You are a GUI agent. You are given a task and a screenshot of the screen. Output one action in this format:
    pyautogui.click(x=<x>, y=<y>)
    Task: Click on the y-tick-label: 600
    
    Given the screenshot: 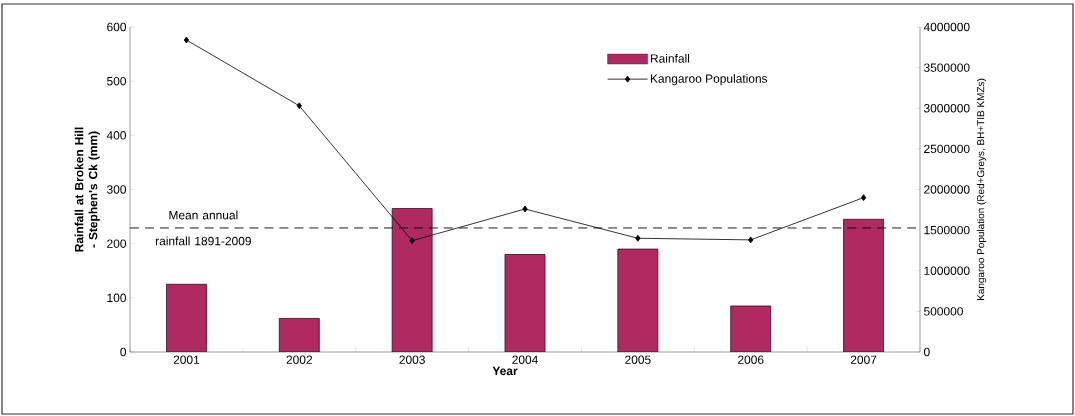 What is the action you would take?
    pyautogui.click(x=117, y=27)
    